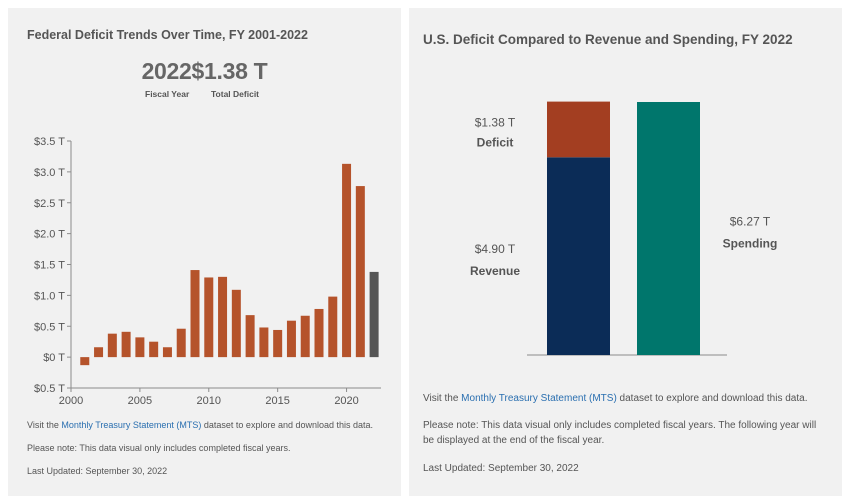  I want to click on y-tick-label: $1.0 T, so click(49, 296).